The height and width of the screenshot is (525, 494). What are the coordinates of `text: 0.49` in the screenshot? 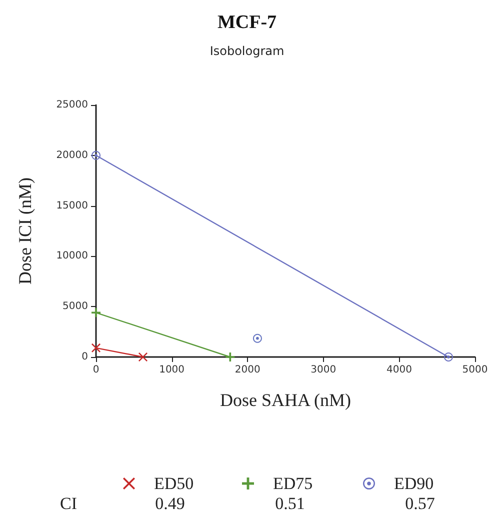 It's located at (170, 503).